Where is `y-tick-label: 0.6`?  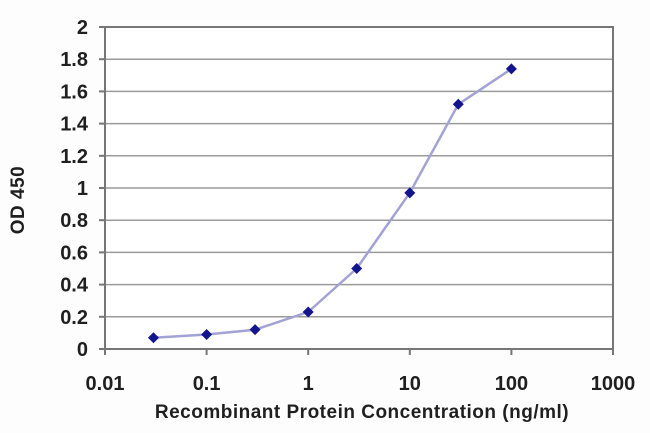 y-tick-label: 0.6 is located at coordinates (74, 253).